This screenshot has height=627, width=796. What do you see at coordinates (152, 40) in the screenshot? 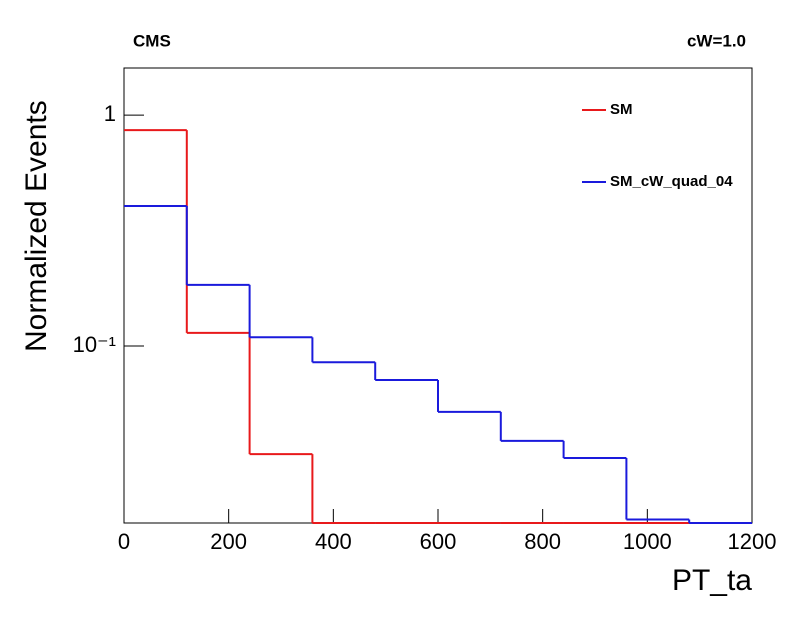
I see `chart-title: CMS` at bounding box center [152, 40].